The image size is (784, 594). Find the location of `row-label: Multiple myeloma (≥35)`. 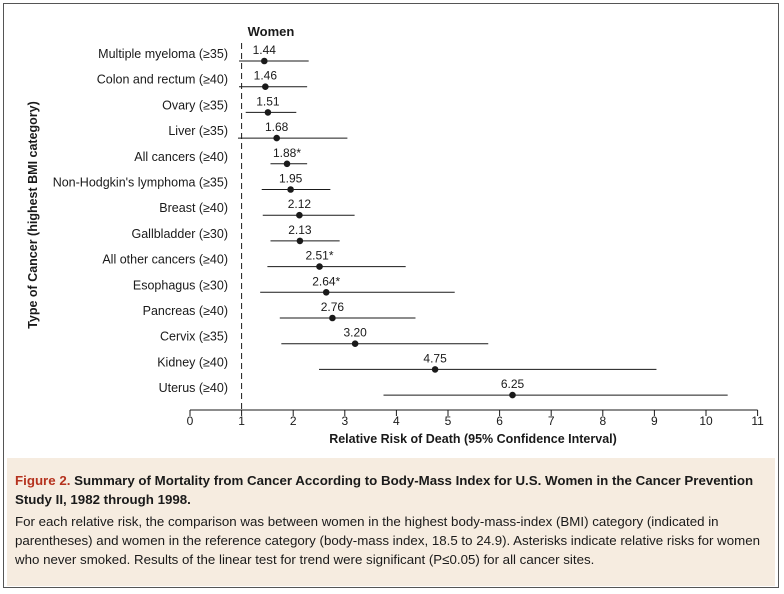

row-label: Multiple myeloma (≥35) is located at coordinates (163, 54).